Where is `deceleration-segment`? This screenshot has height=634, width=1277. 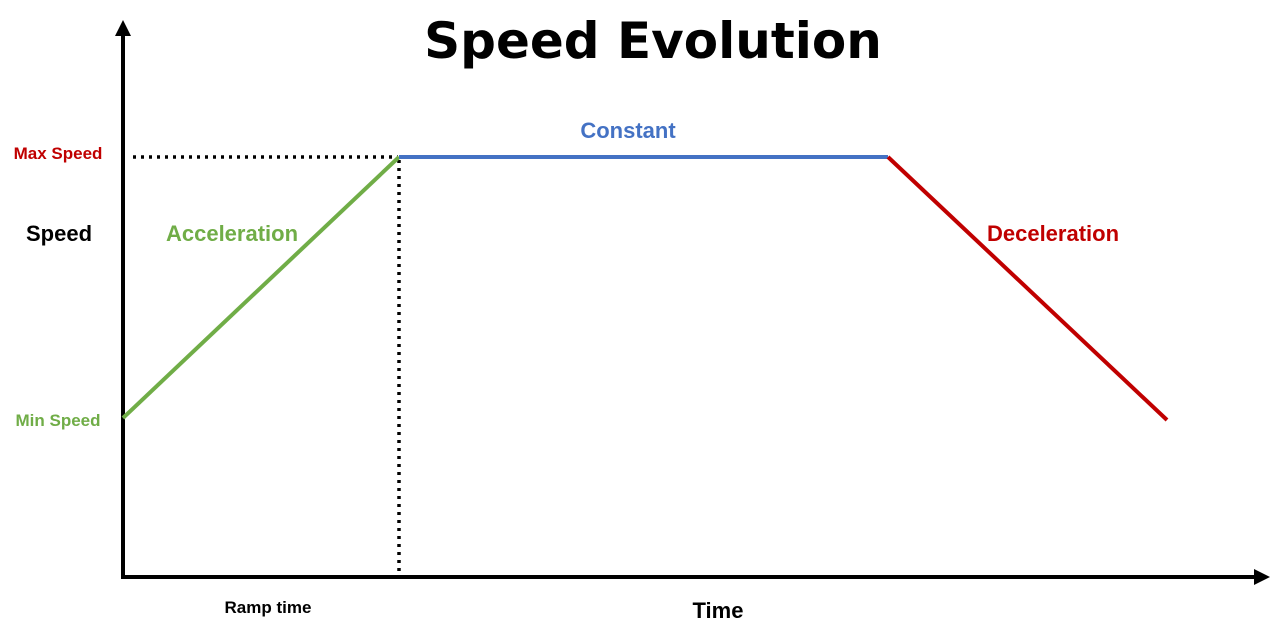 deceleration-segment is located at coordinates (1027, 288).